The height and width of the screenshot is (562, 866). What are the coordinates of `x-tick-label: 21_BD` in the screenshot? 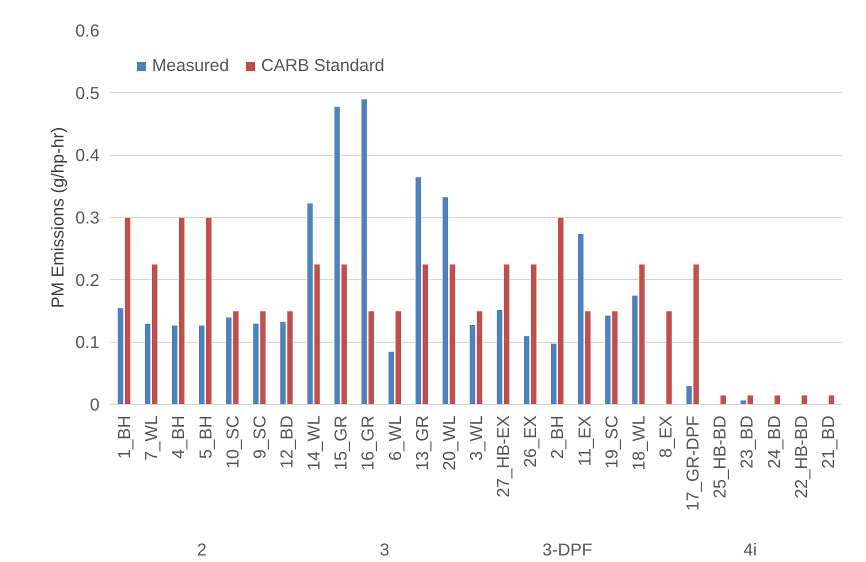 It's located at (828, 442).